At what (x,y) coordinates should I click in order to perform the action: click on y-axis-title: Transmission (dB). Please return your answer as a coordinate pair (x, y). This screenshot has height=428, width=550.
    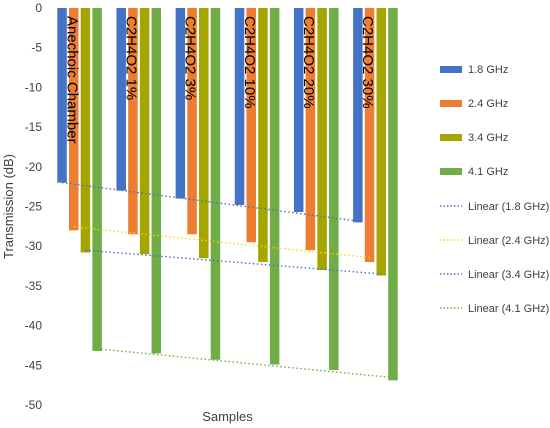
    Looking at the image, I should click on (8, 206).